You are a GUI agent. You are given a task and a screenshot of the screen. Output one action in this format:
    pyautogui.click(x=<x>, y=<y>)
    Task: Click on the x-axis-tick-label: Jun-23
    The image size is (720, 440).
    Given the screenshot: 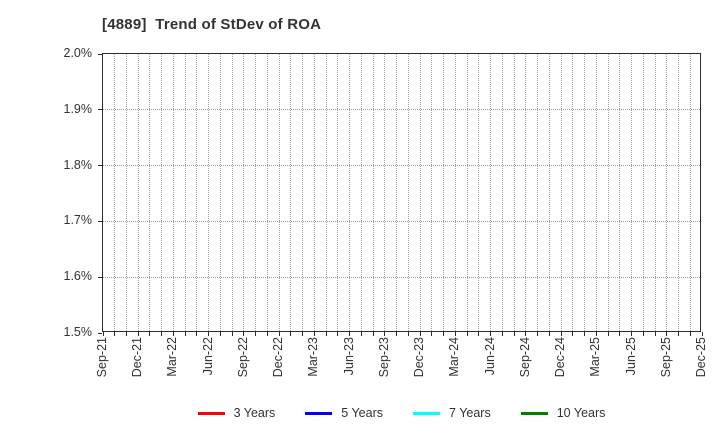 What is the action you would take?
    pyautogui.click(x=348, y=356)
    